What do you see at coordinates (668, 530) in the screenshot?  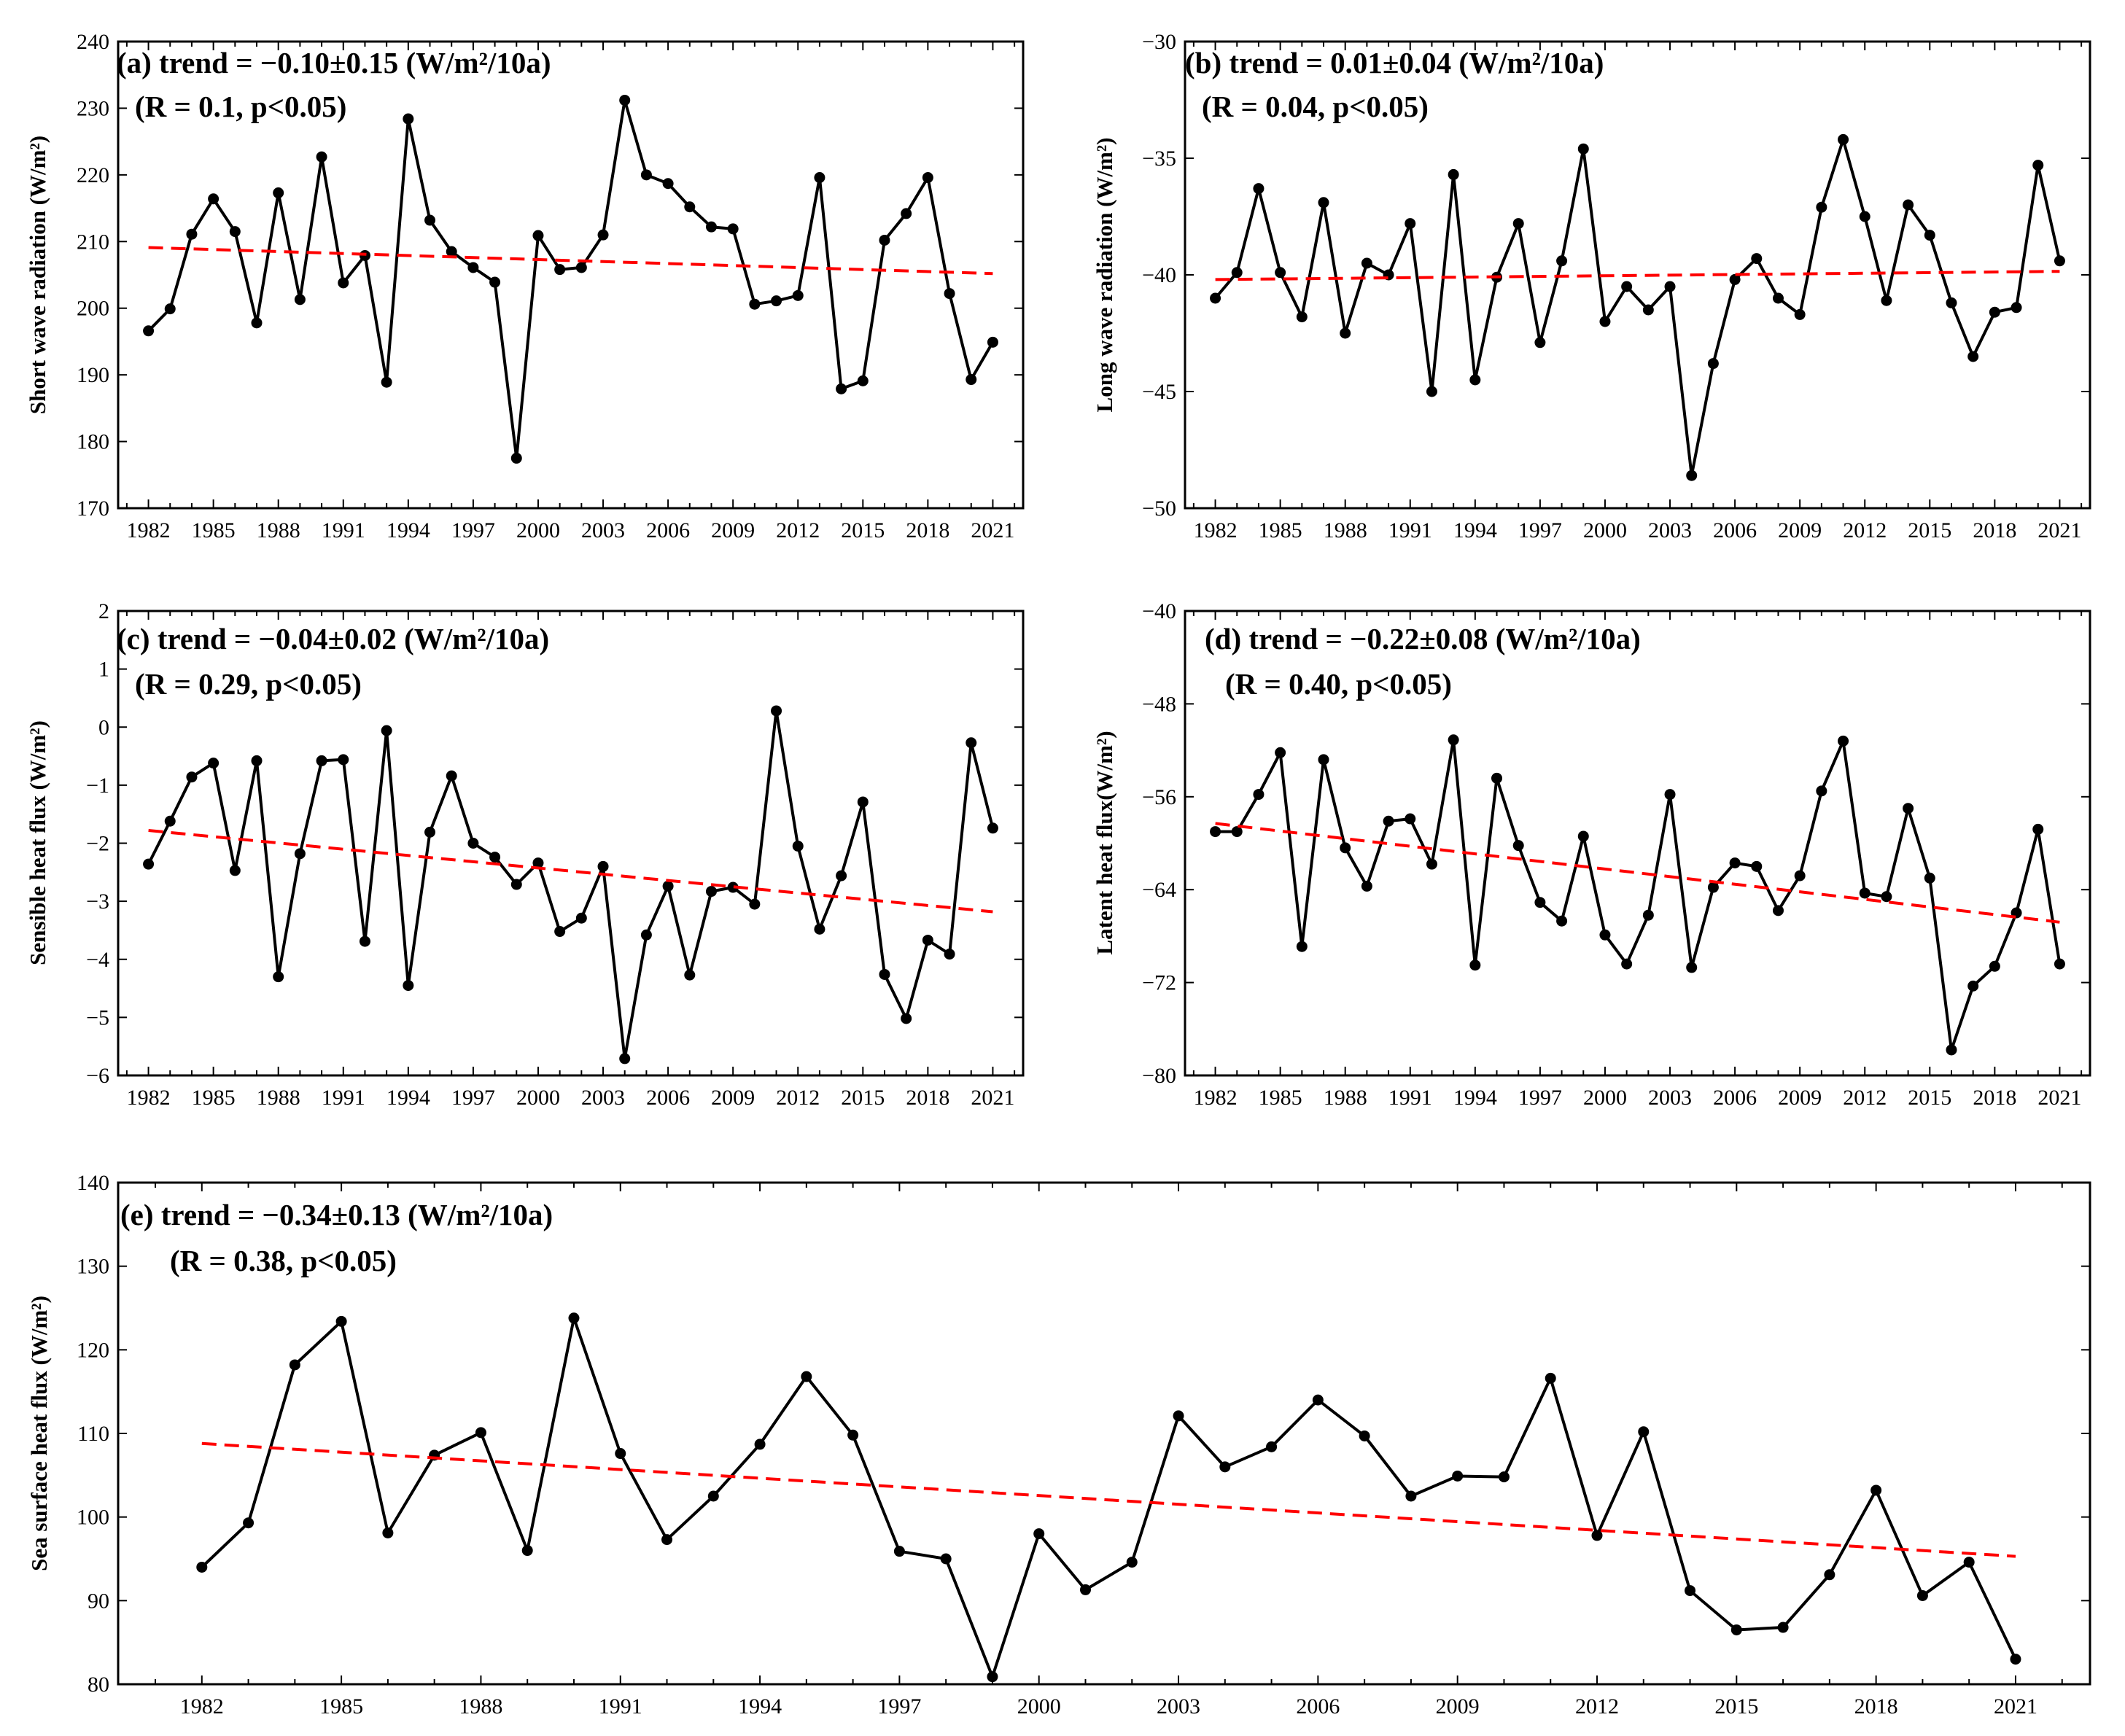 I see `panel-a-xtick-label: 2006` at bounding box center [668, 530].